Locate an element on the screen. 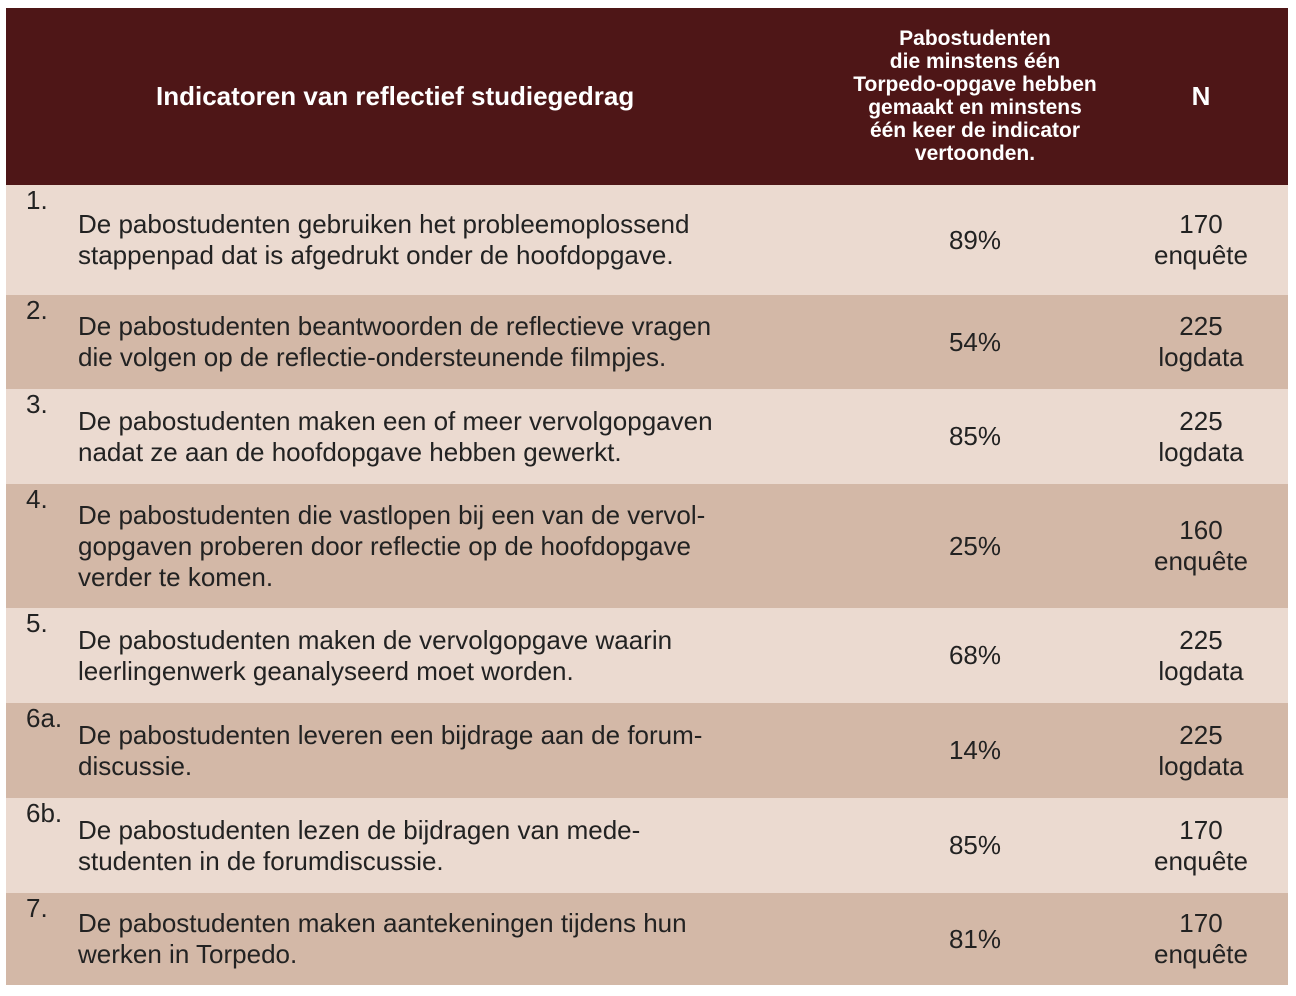 This screenshot has width=1296, height=996. header-indicator: Indicatoren van reflectief studiegedrag is located at coordinates (421, 96).